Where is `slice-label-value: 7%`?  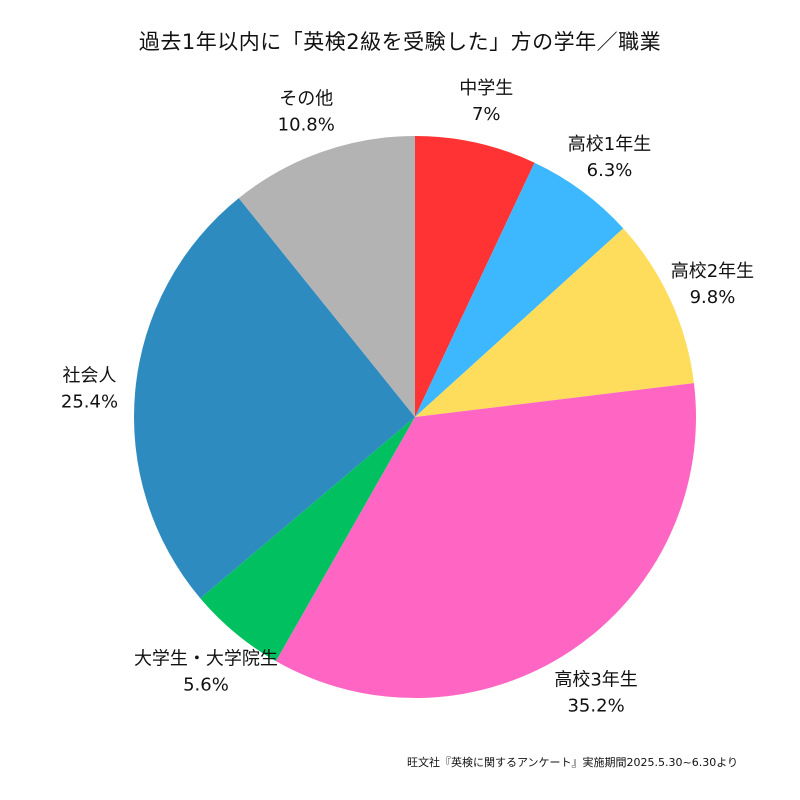 slice-label-value: 7% is located at coordinates (486, 114).